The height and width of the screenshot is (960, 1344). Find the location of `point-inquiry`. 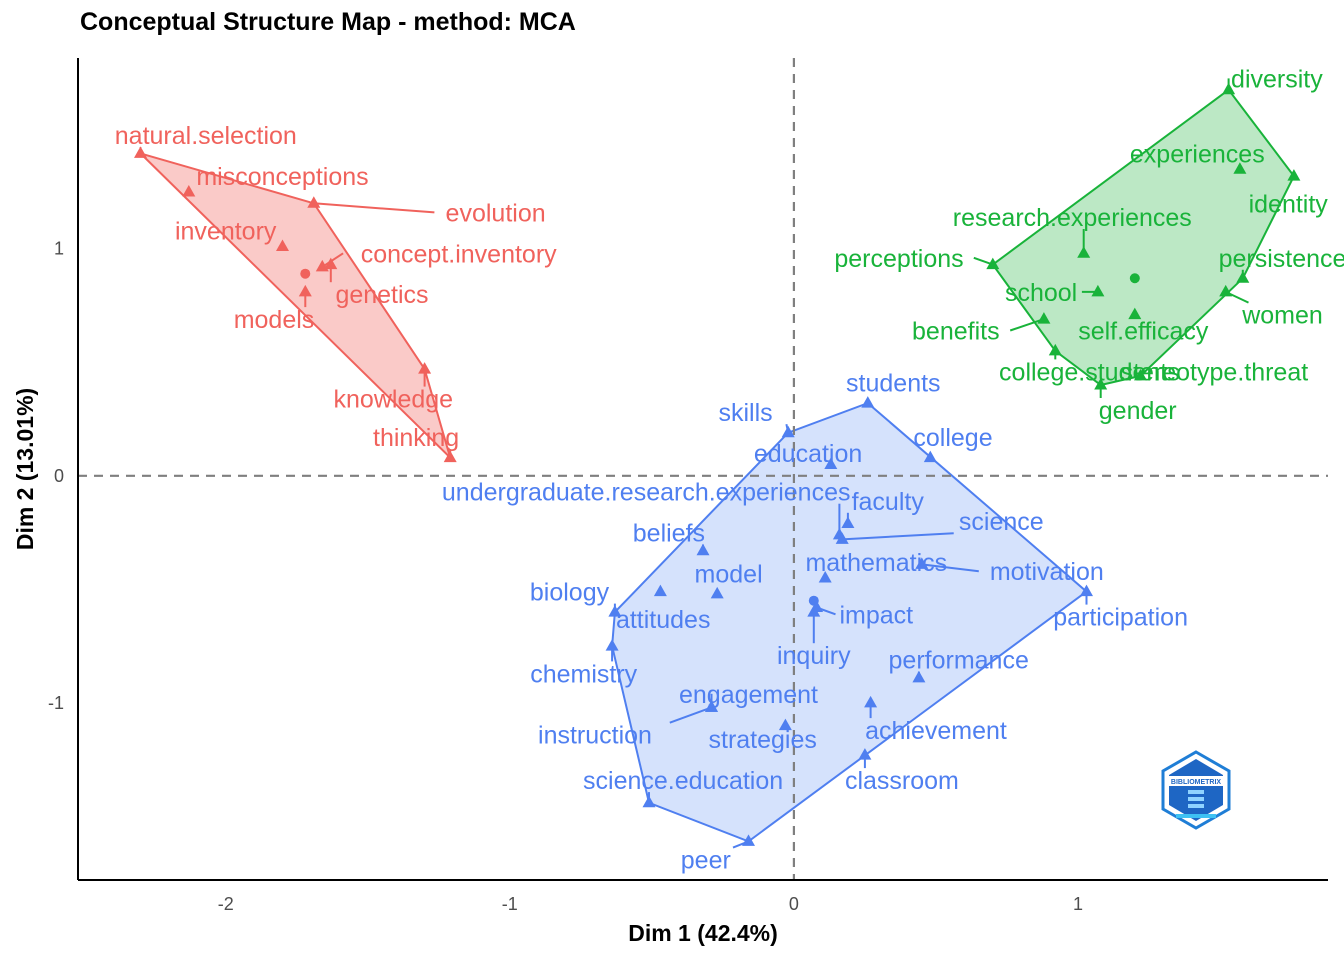

point-inquiry is located at coordinates (814, 611).